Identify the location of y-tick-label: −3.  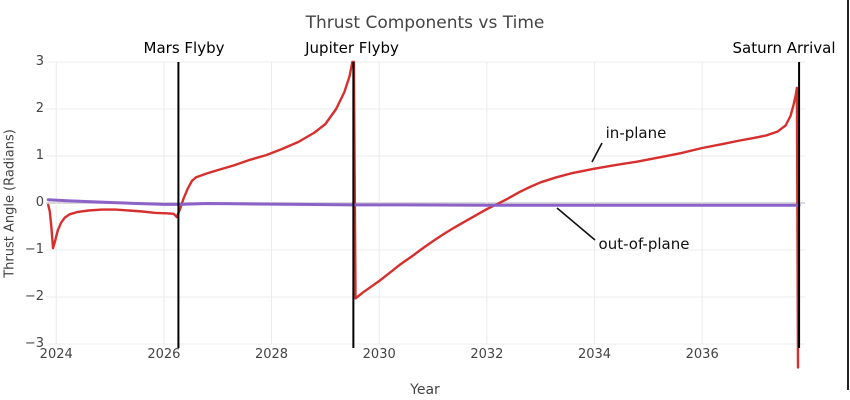
(34, 343).